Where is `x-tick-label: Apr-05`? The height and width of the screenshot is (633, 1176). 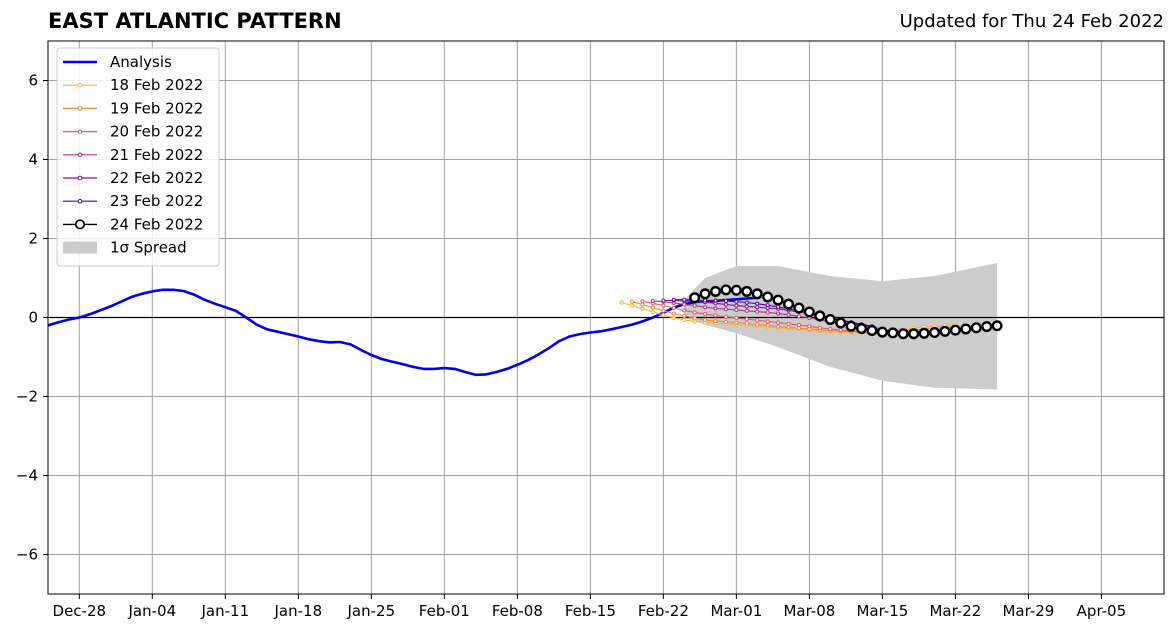 x-tick-label: Apr-05 is located at coordinates (1102, 611).